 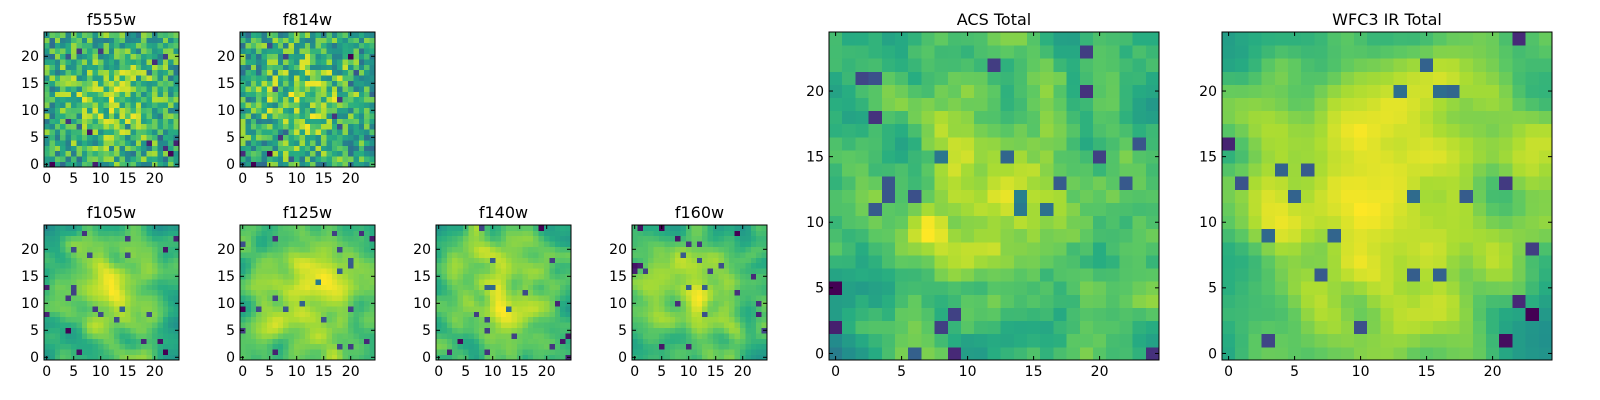 I want to click on y-tick-label: 10, so click(x=226, y=111).